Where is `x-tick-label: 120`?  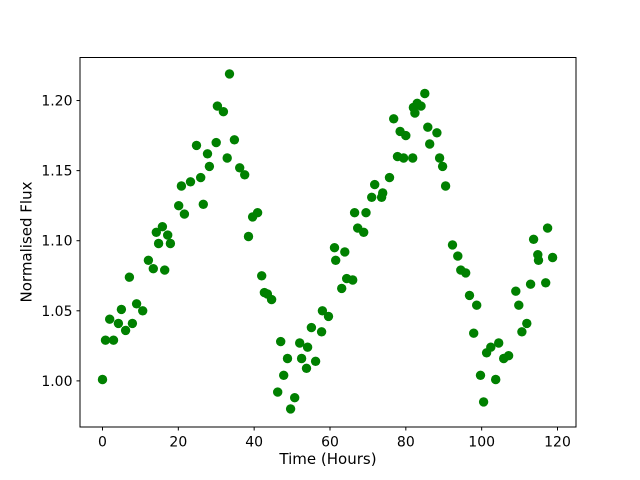
x-tick-label: 120 is located at coordinates (557, 443).